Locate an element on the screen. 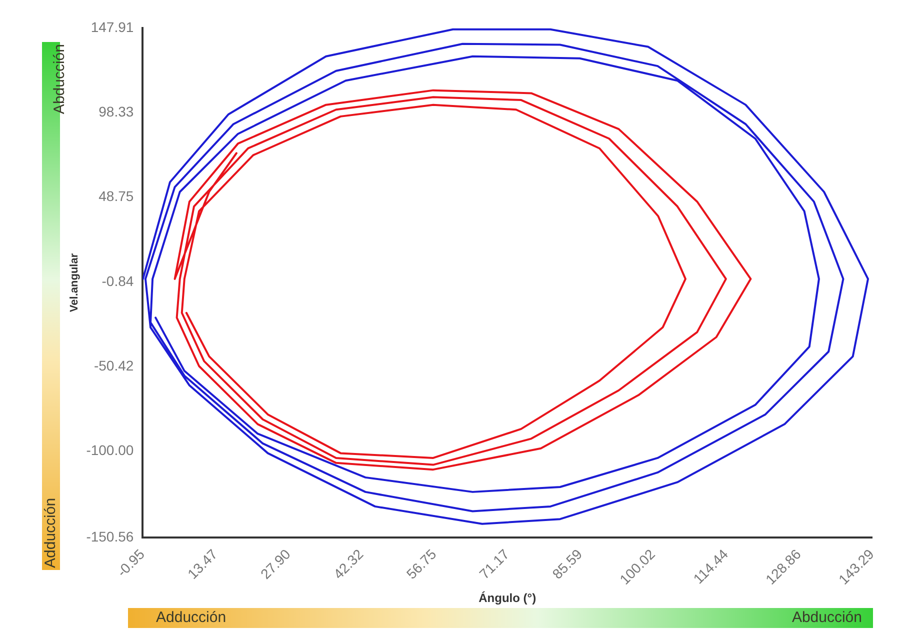  y-axis-title: Vel.angular is located at coordinates (74, 282).